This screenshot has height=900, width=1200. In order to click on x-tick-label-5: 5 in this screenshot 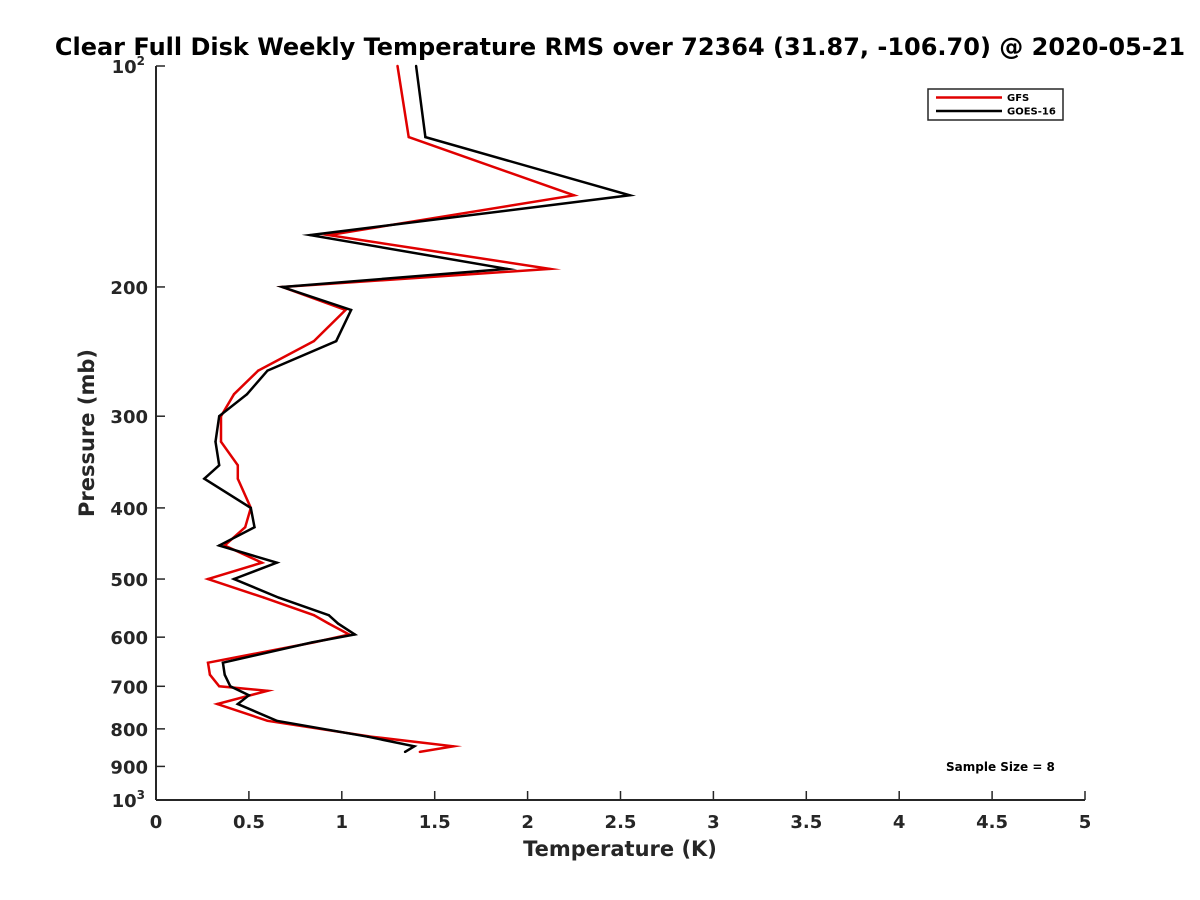, I will do `click(1085, 822)`.